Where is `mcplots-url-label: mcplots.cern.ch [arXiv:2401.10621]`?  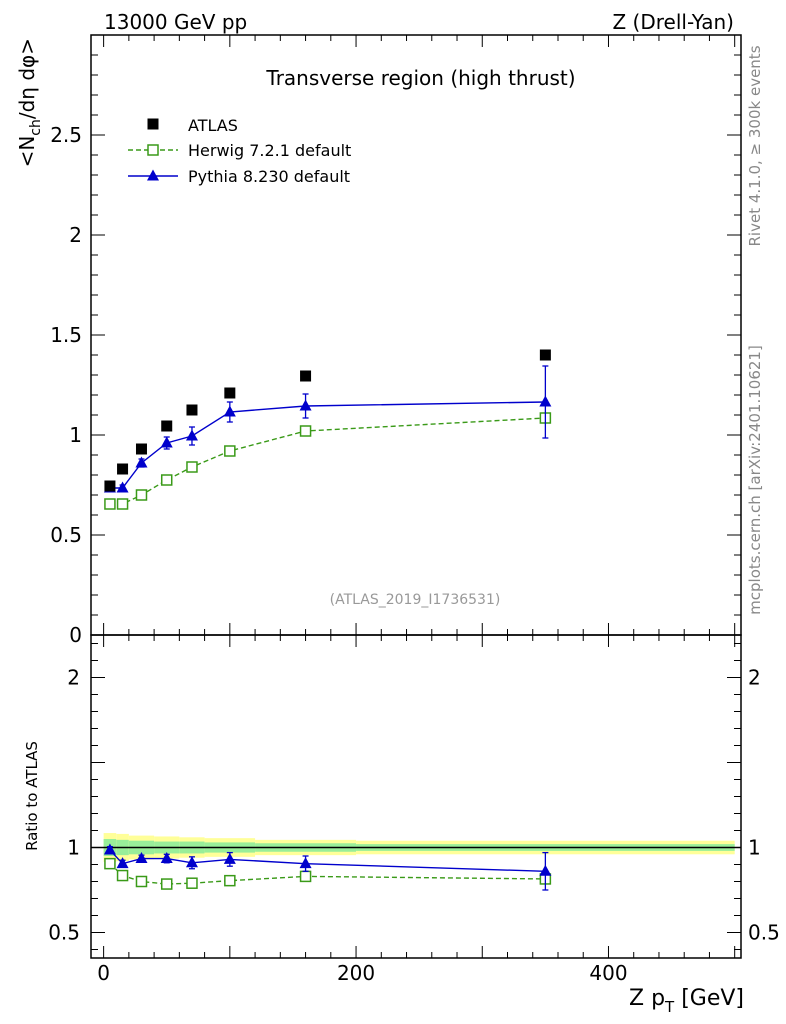 mcplots-url-label: mcplots.cern.ch [arXiv:2401.10621] is located at coordinates (755, 480).